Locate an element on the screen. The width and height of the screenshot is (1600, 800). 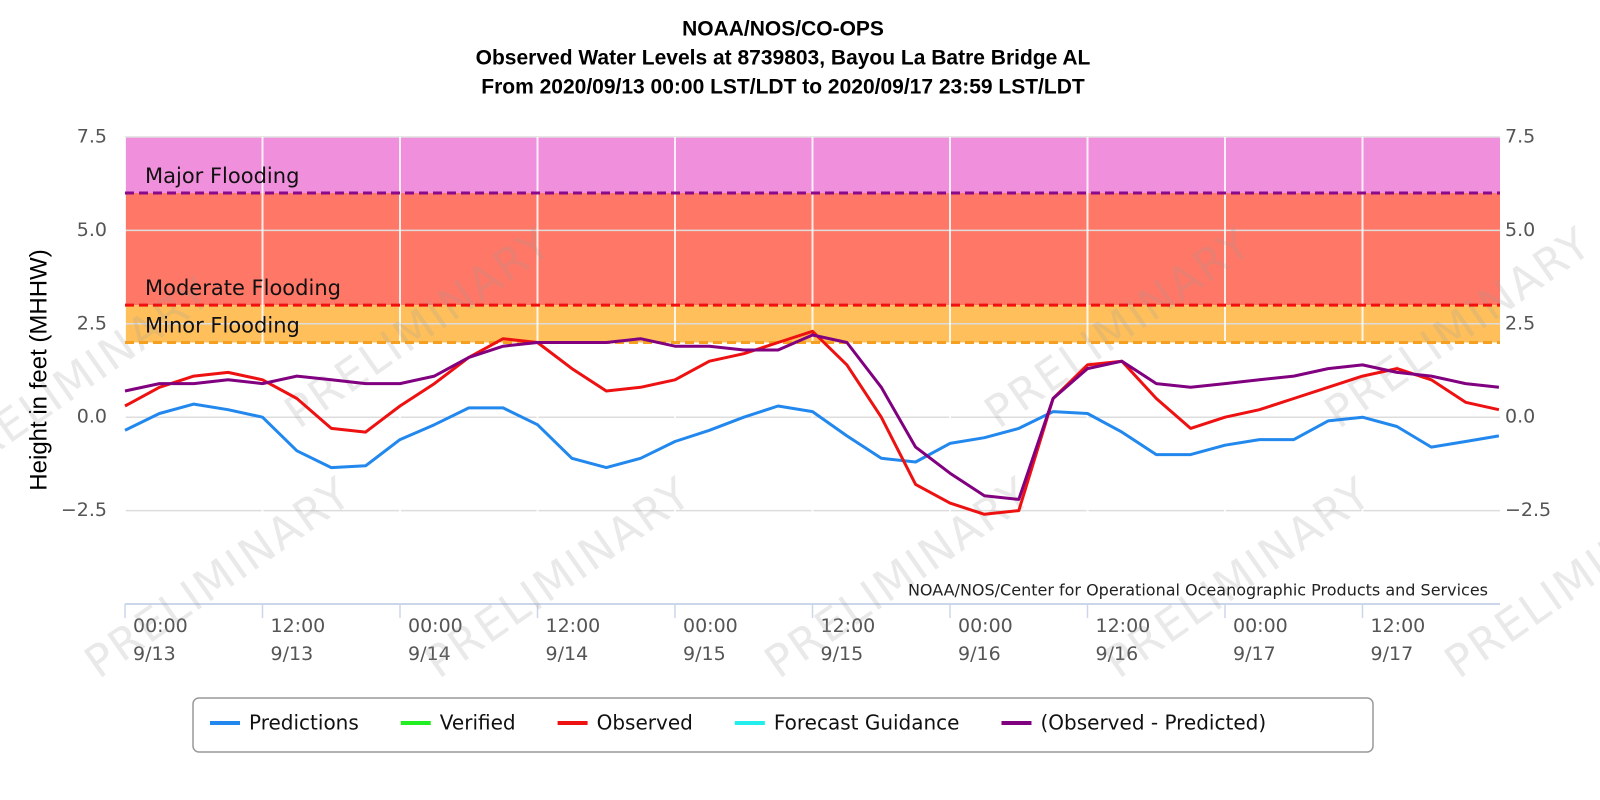
y-tick-label: 2.5 is located at coordinates (92, 323).